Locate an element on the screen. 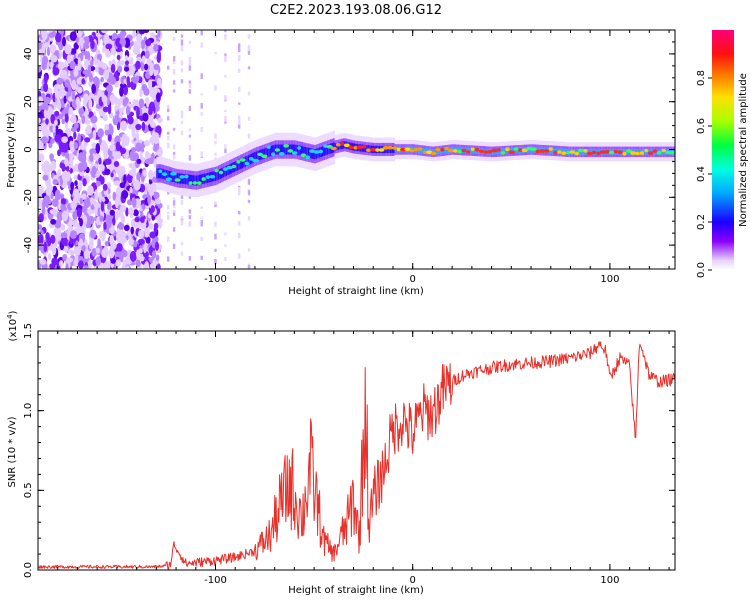 This screenshot has height=600, width=750. snr-xtick-label: 0 is located at coordinates (413, 580).